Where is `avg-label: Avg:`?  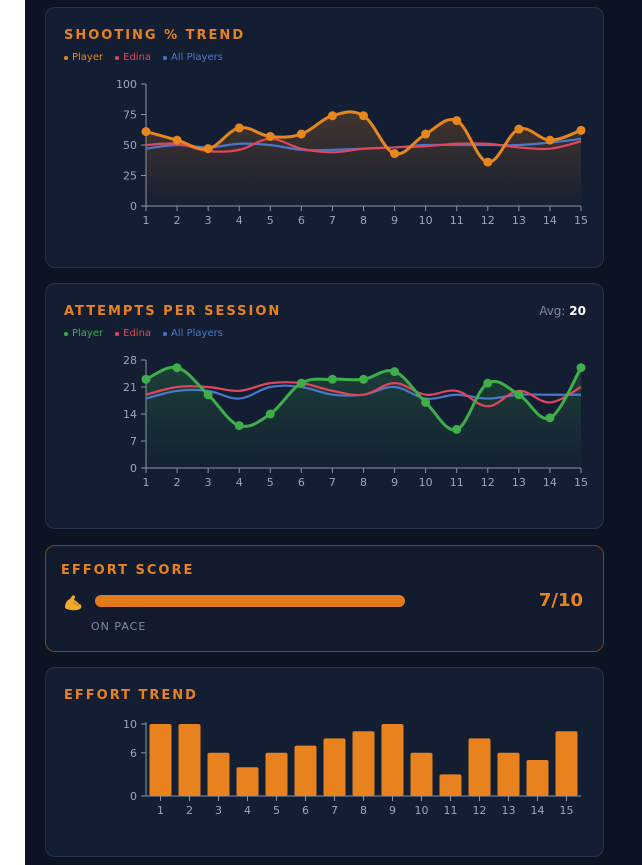 avg-label: Avg: is located at coordinates (552, 311).